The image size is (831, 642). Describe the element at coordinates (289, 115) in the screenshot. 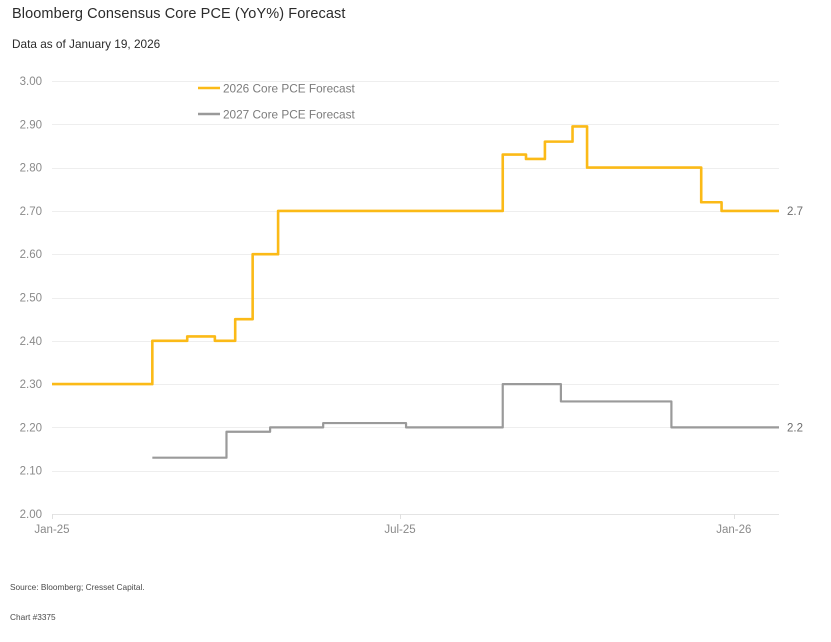

I see `legend-label: 2027 Core PCE Forecast` at that location.